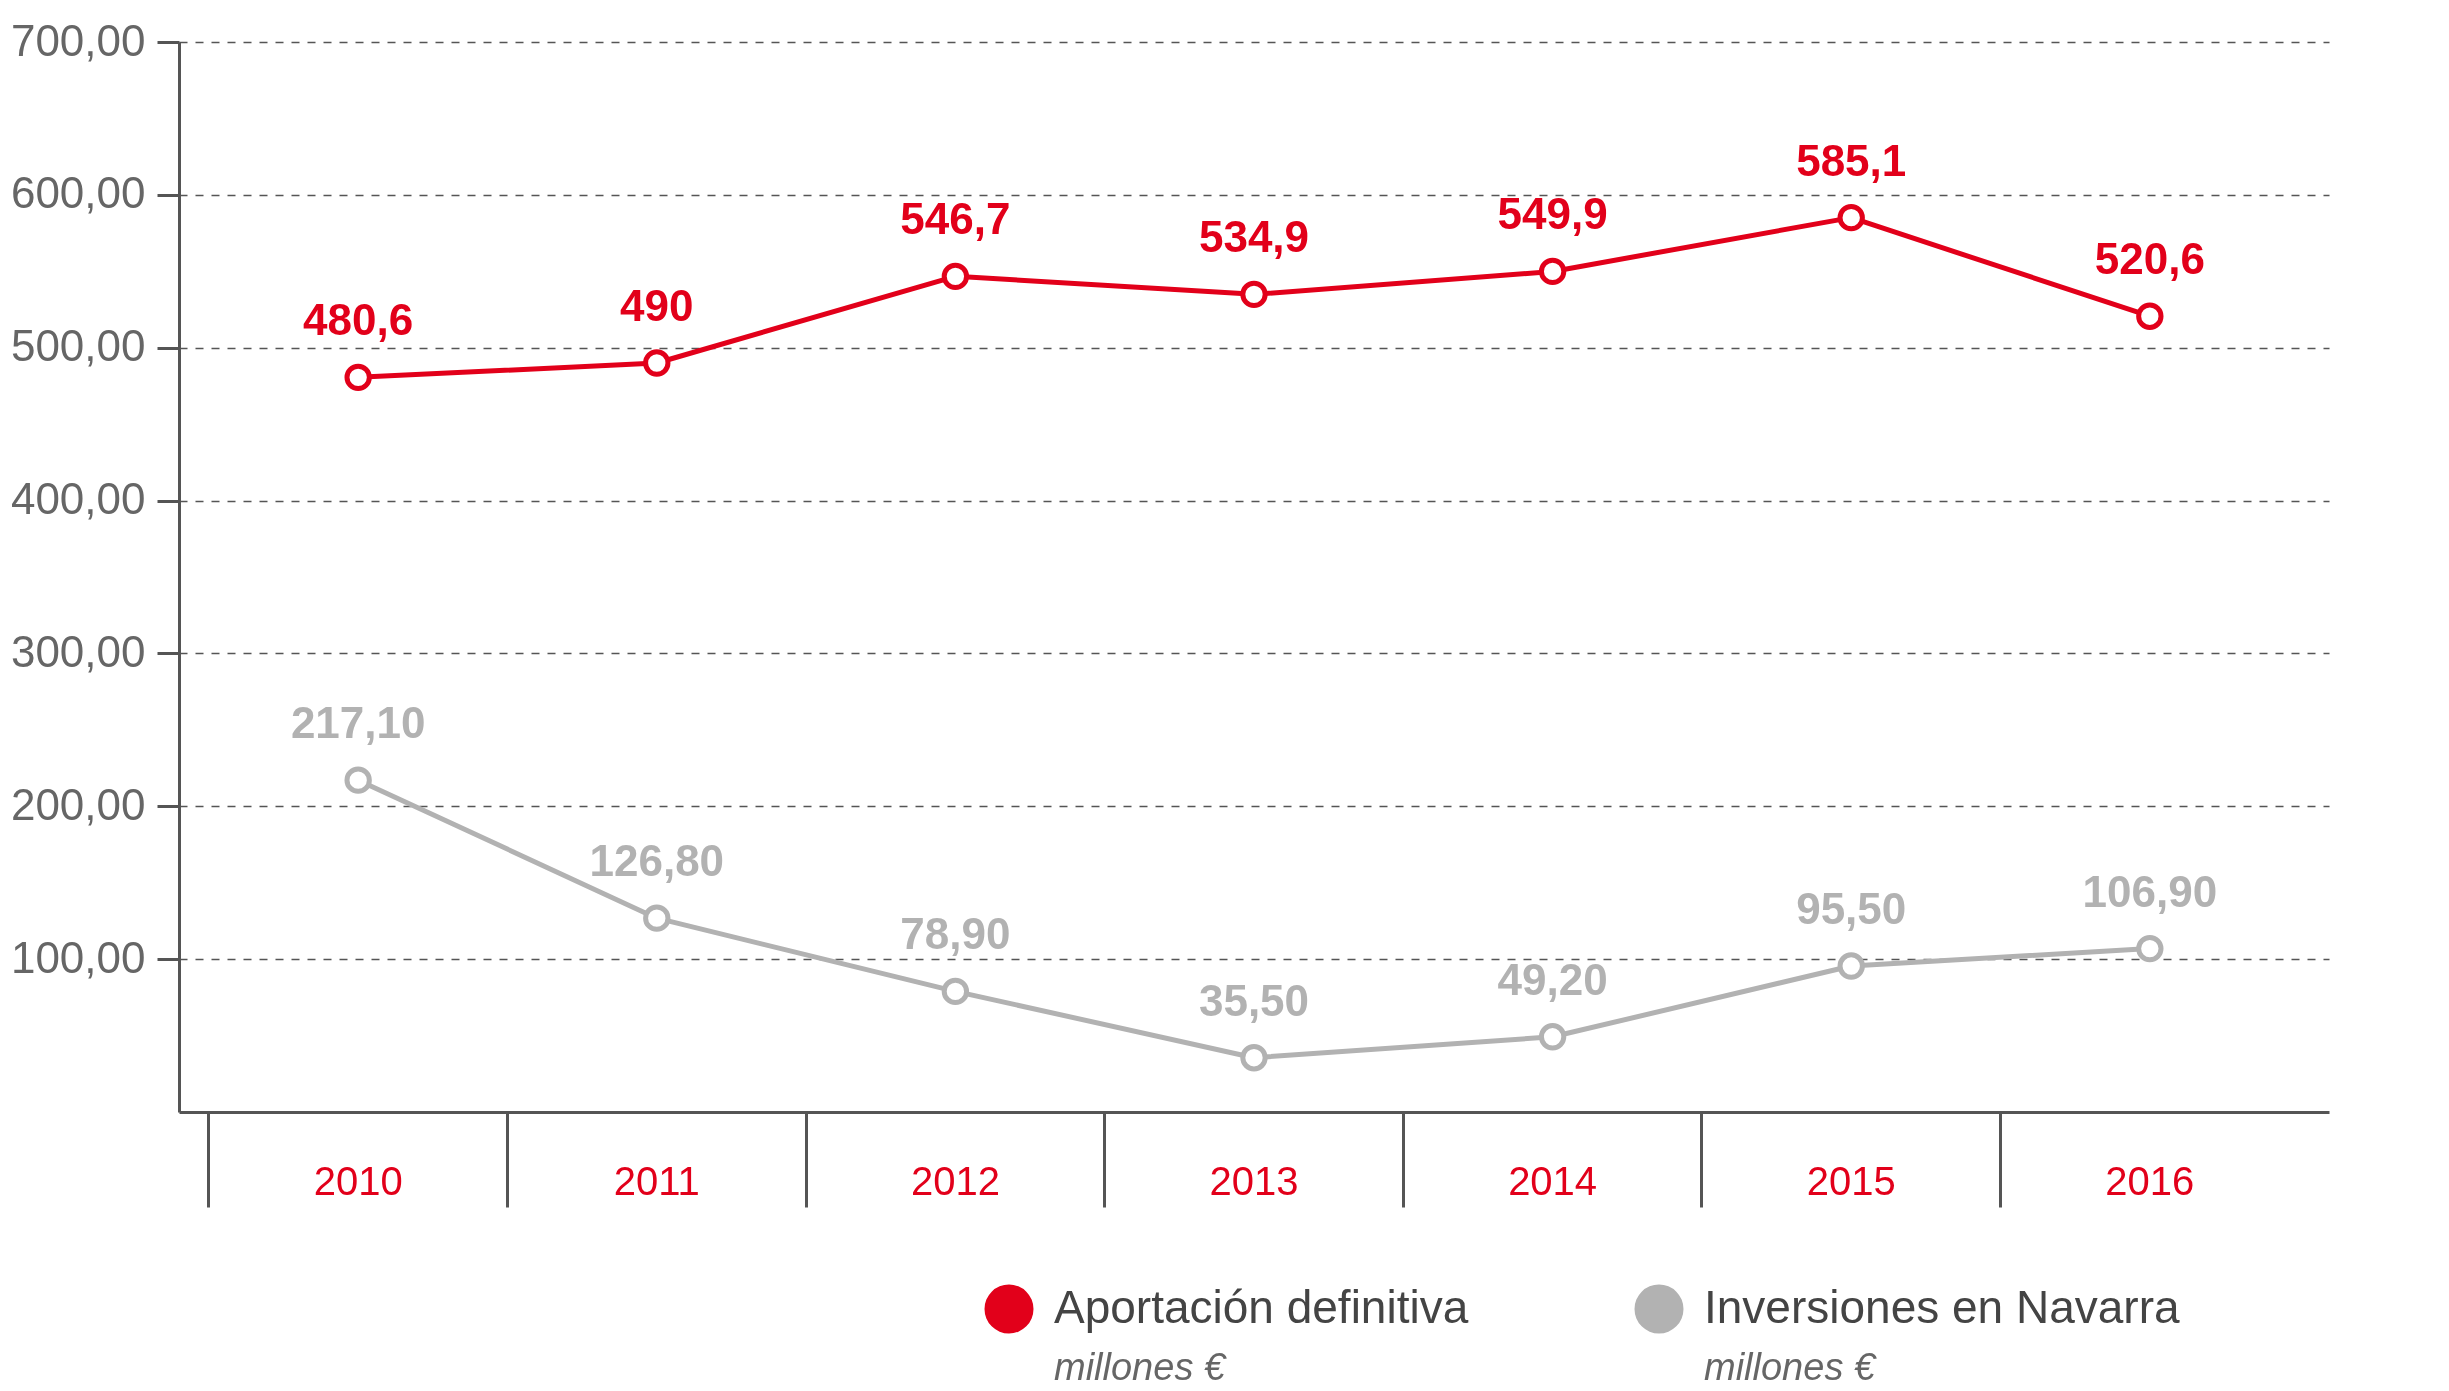 The width and height of the screenshot is (2449, 1391). I want to click on x-tick-label: 2016, so click(2150, 1180).